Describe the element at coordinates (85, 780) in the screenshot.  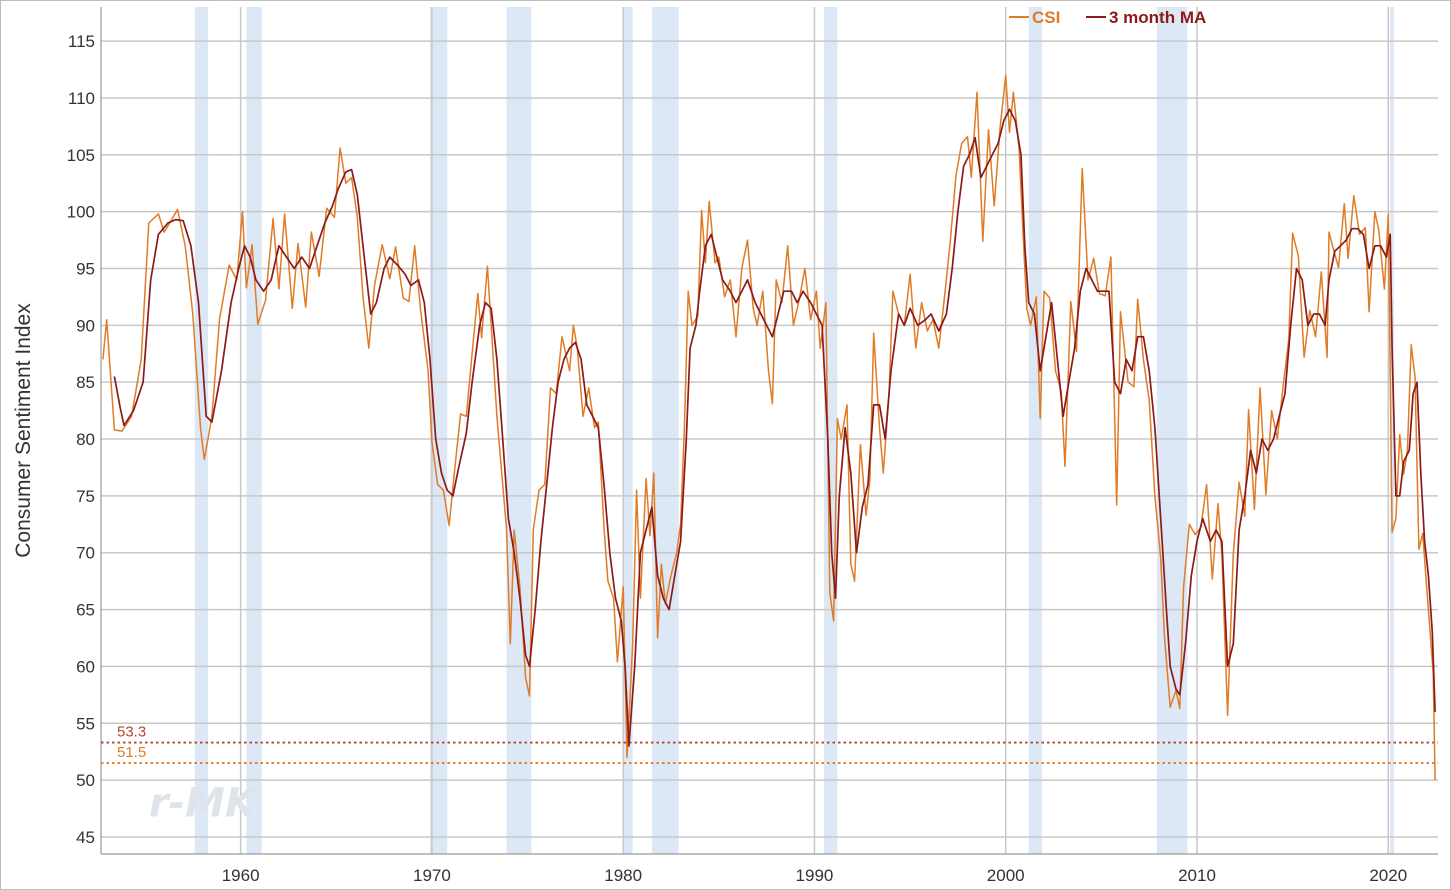
I see `y-tick-label-50: 50` at that location.